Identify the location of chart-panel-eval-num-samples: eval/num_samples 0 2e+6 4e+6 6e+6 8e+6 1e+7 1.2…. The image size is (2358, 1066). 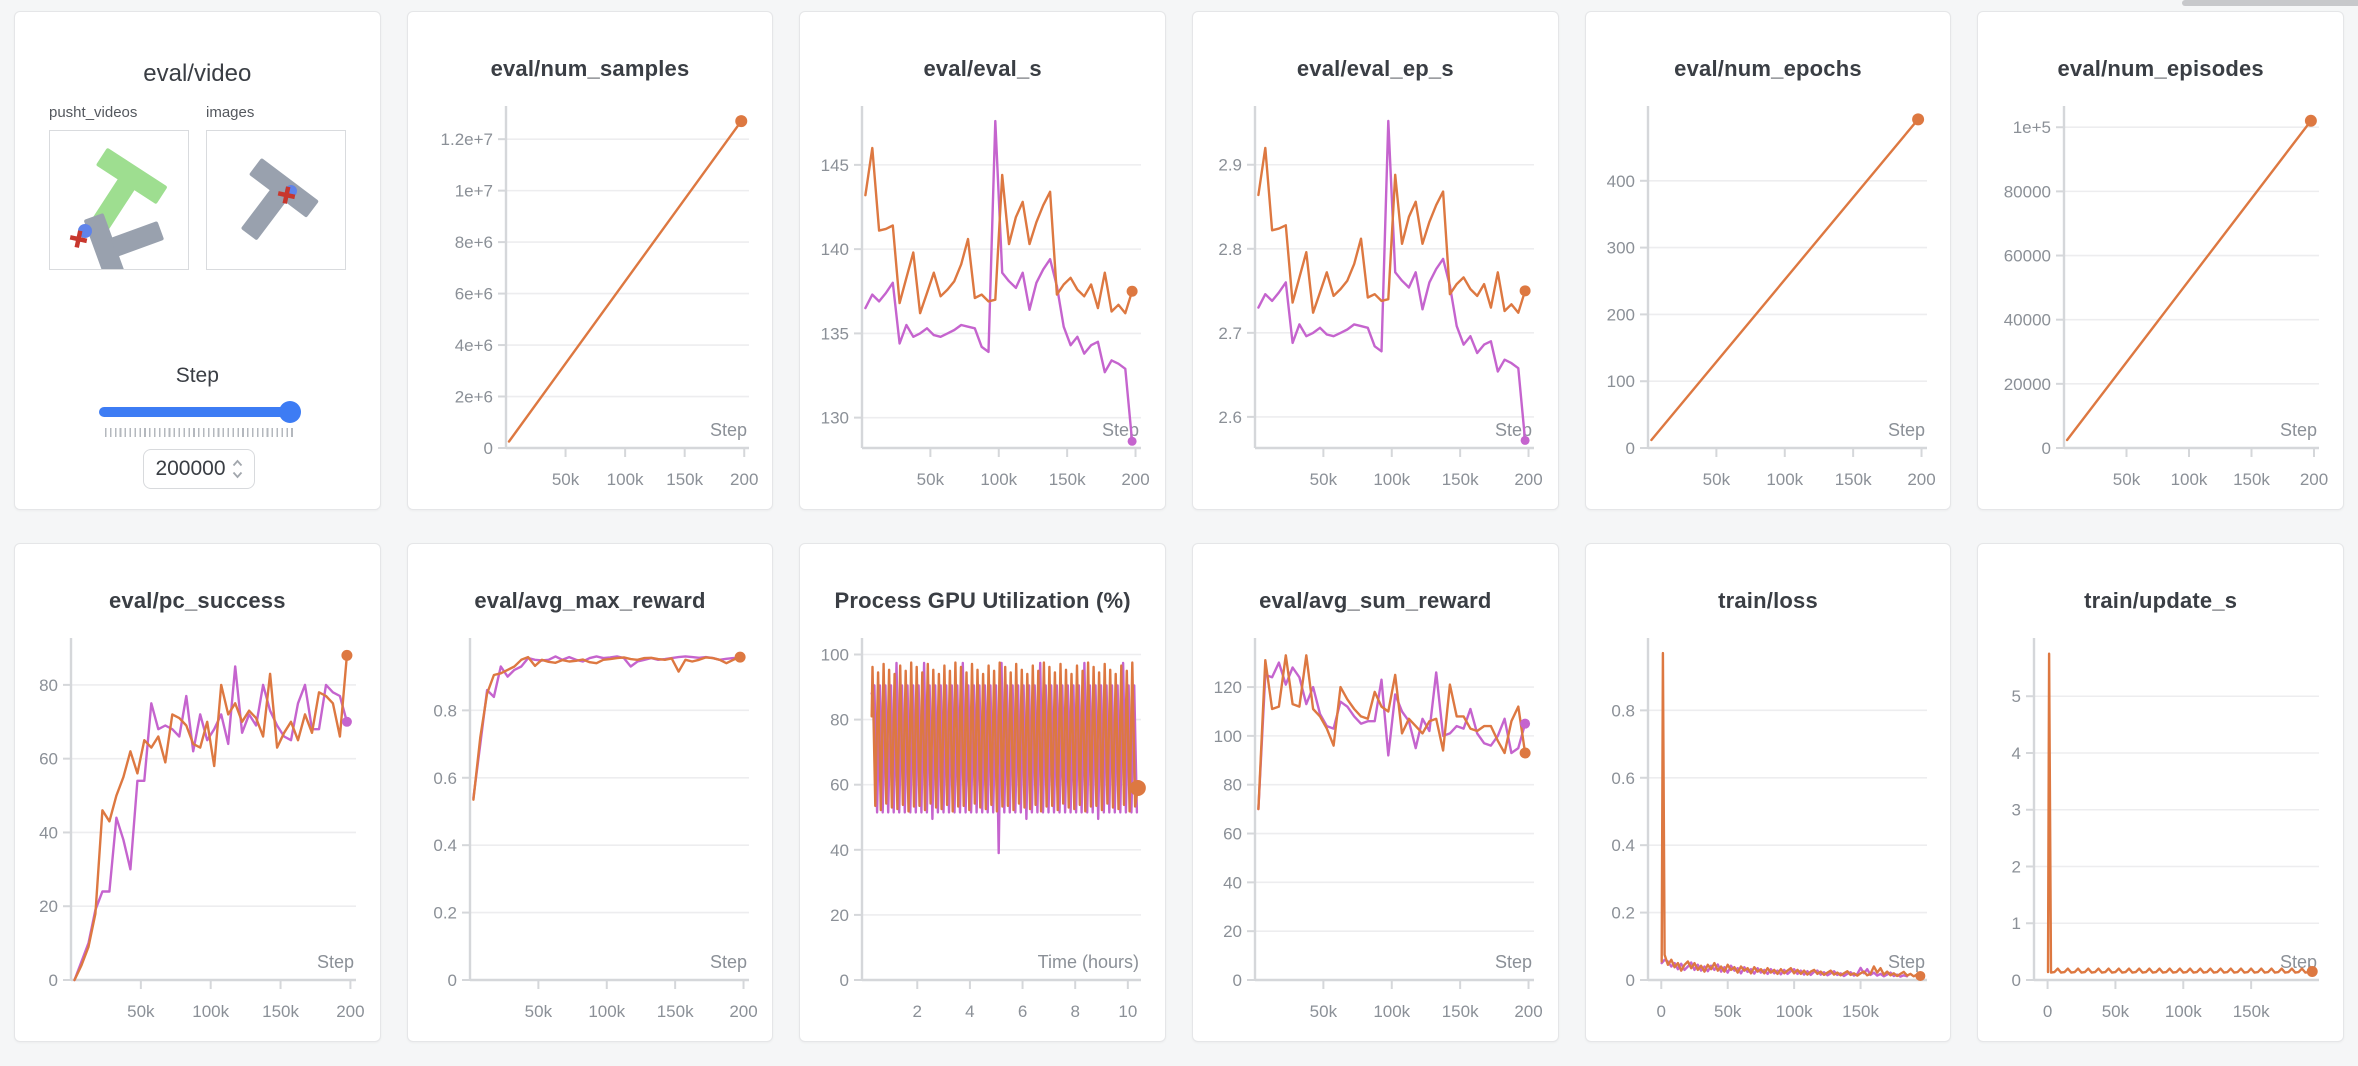
(590, 260).